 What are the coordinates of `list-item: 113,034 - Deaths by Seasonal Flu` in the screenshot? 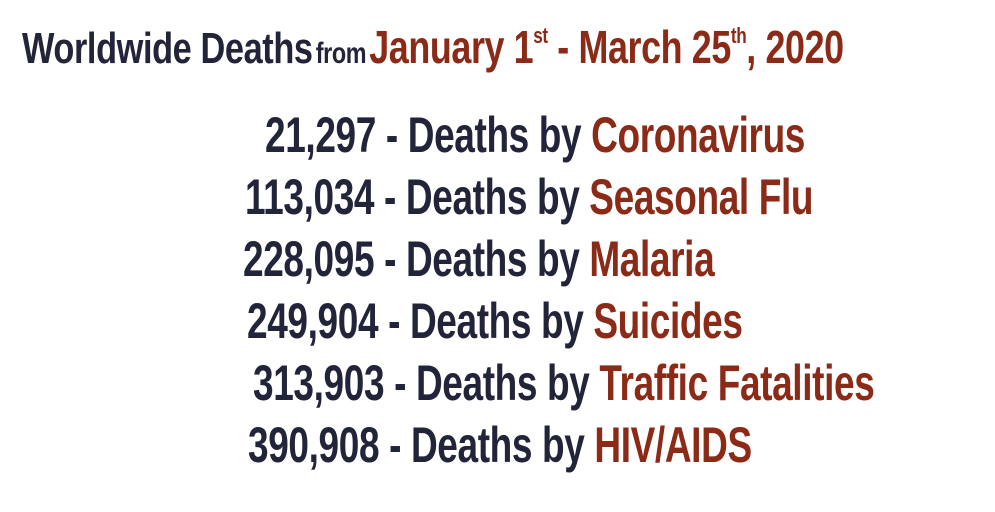 It's located at (529, 197).